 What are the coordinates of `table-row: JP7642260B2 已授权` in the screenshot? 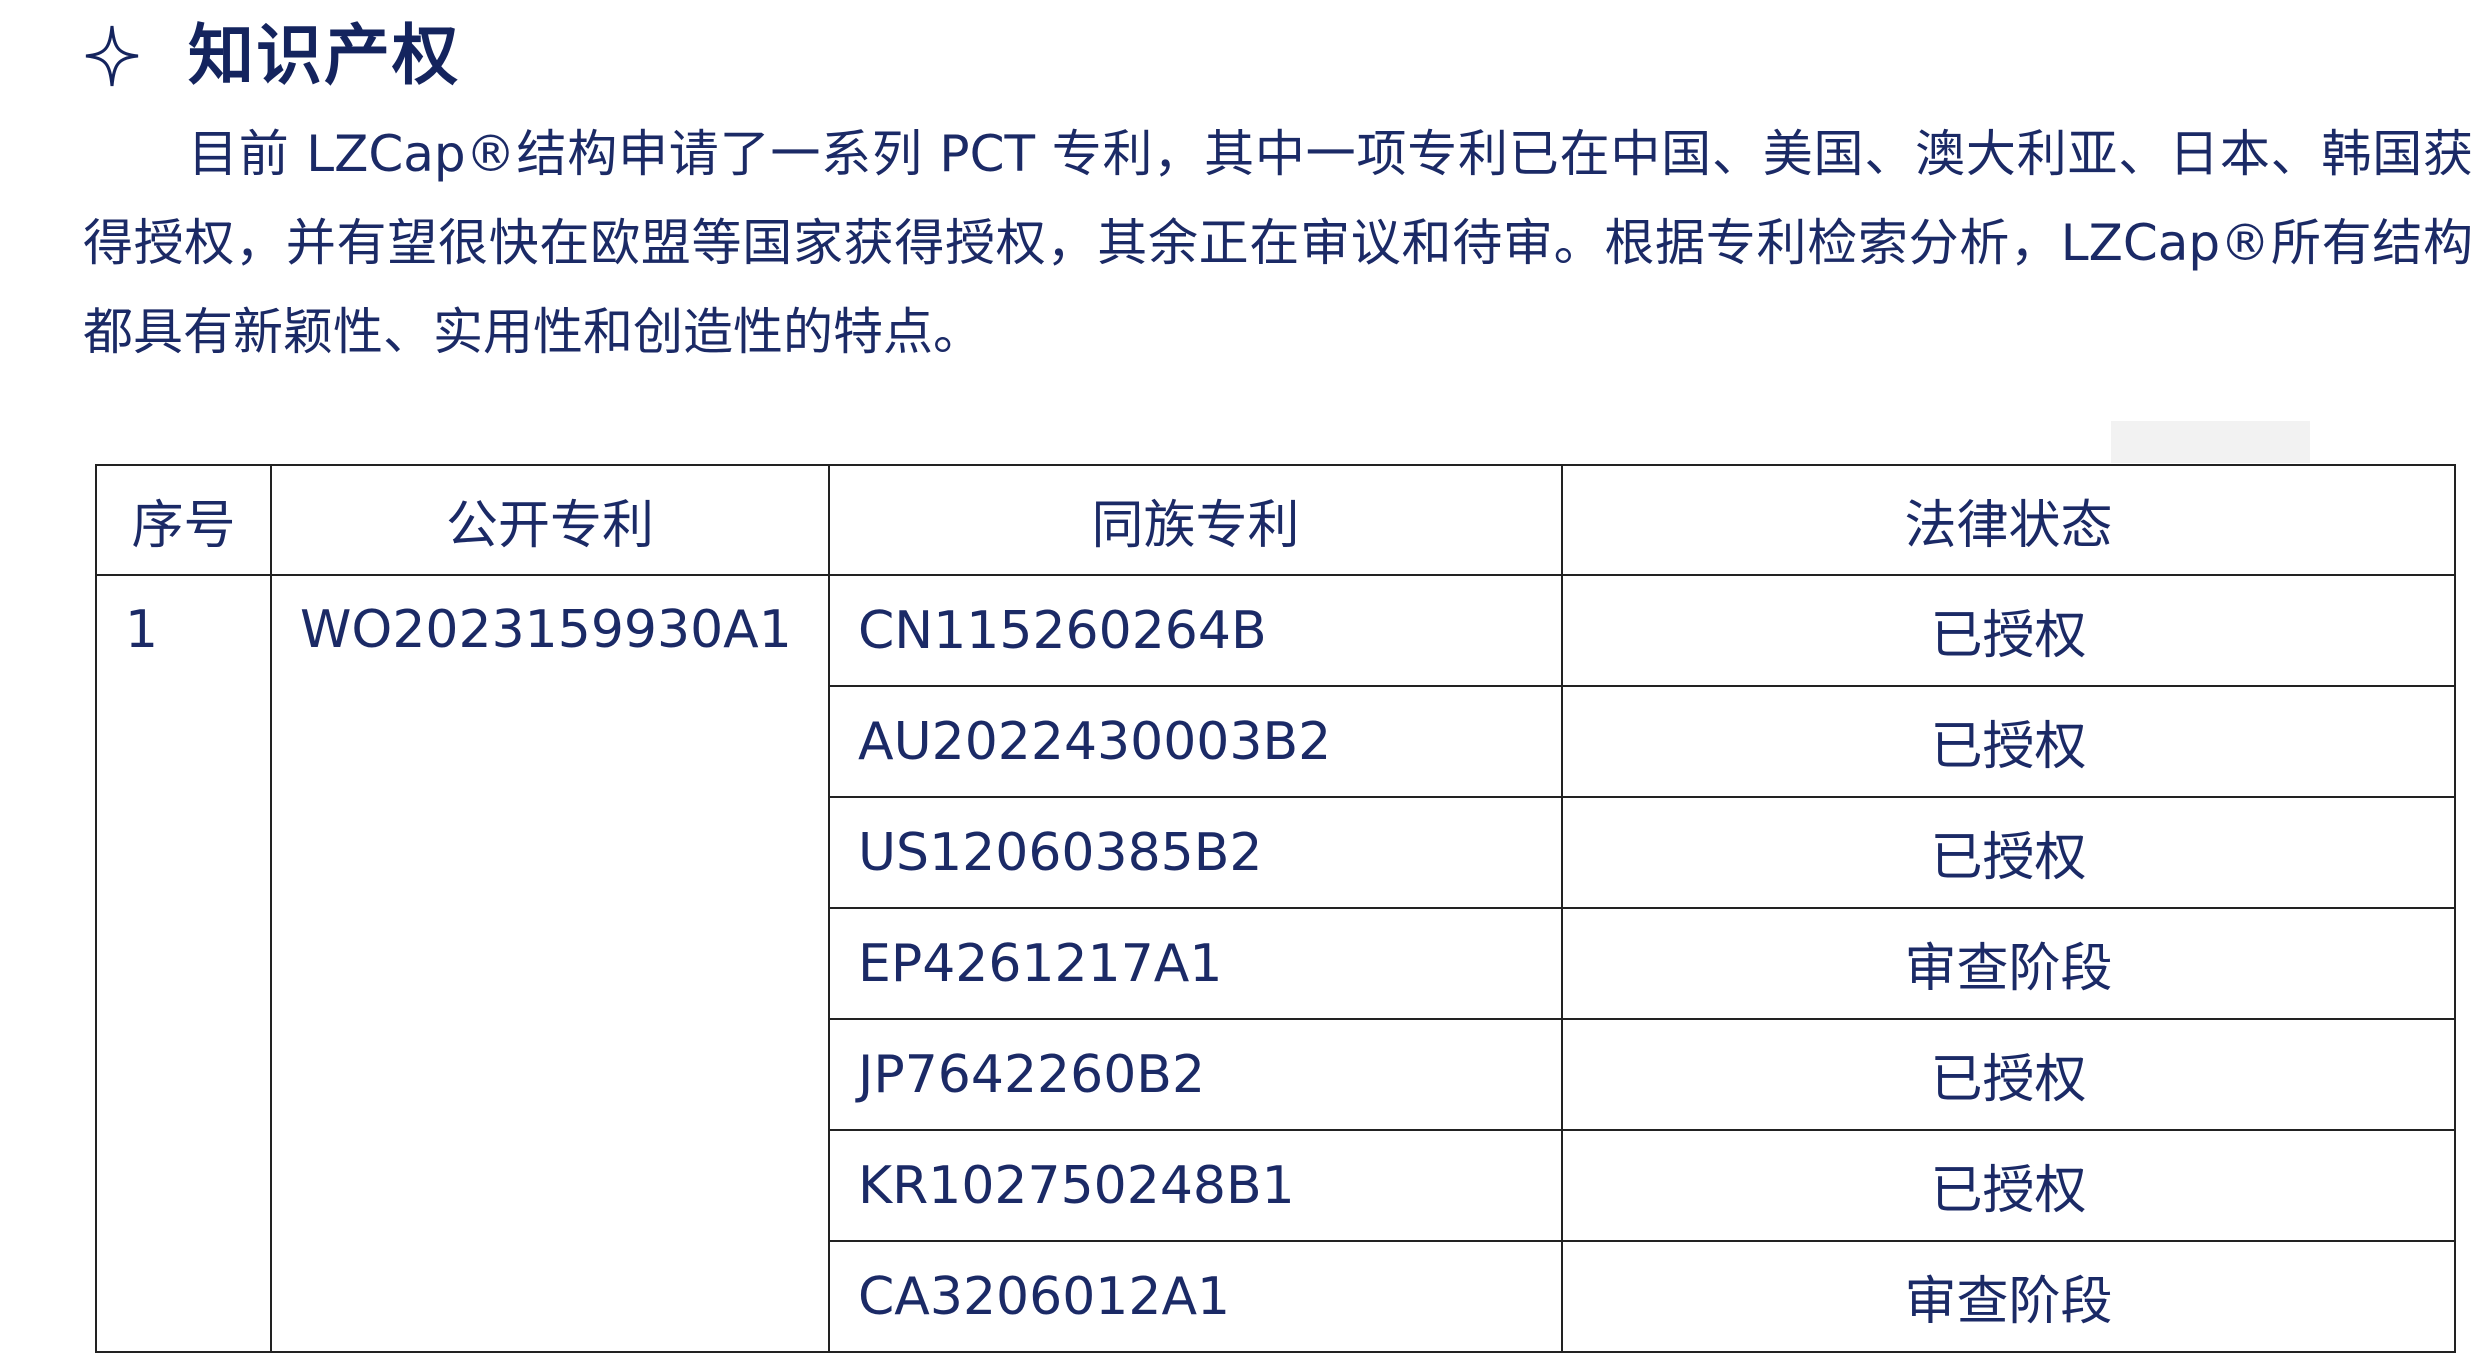 It's located at (1276, 1074).